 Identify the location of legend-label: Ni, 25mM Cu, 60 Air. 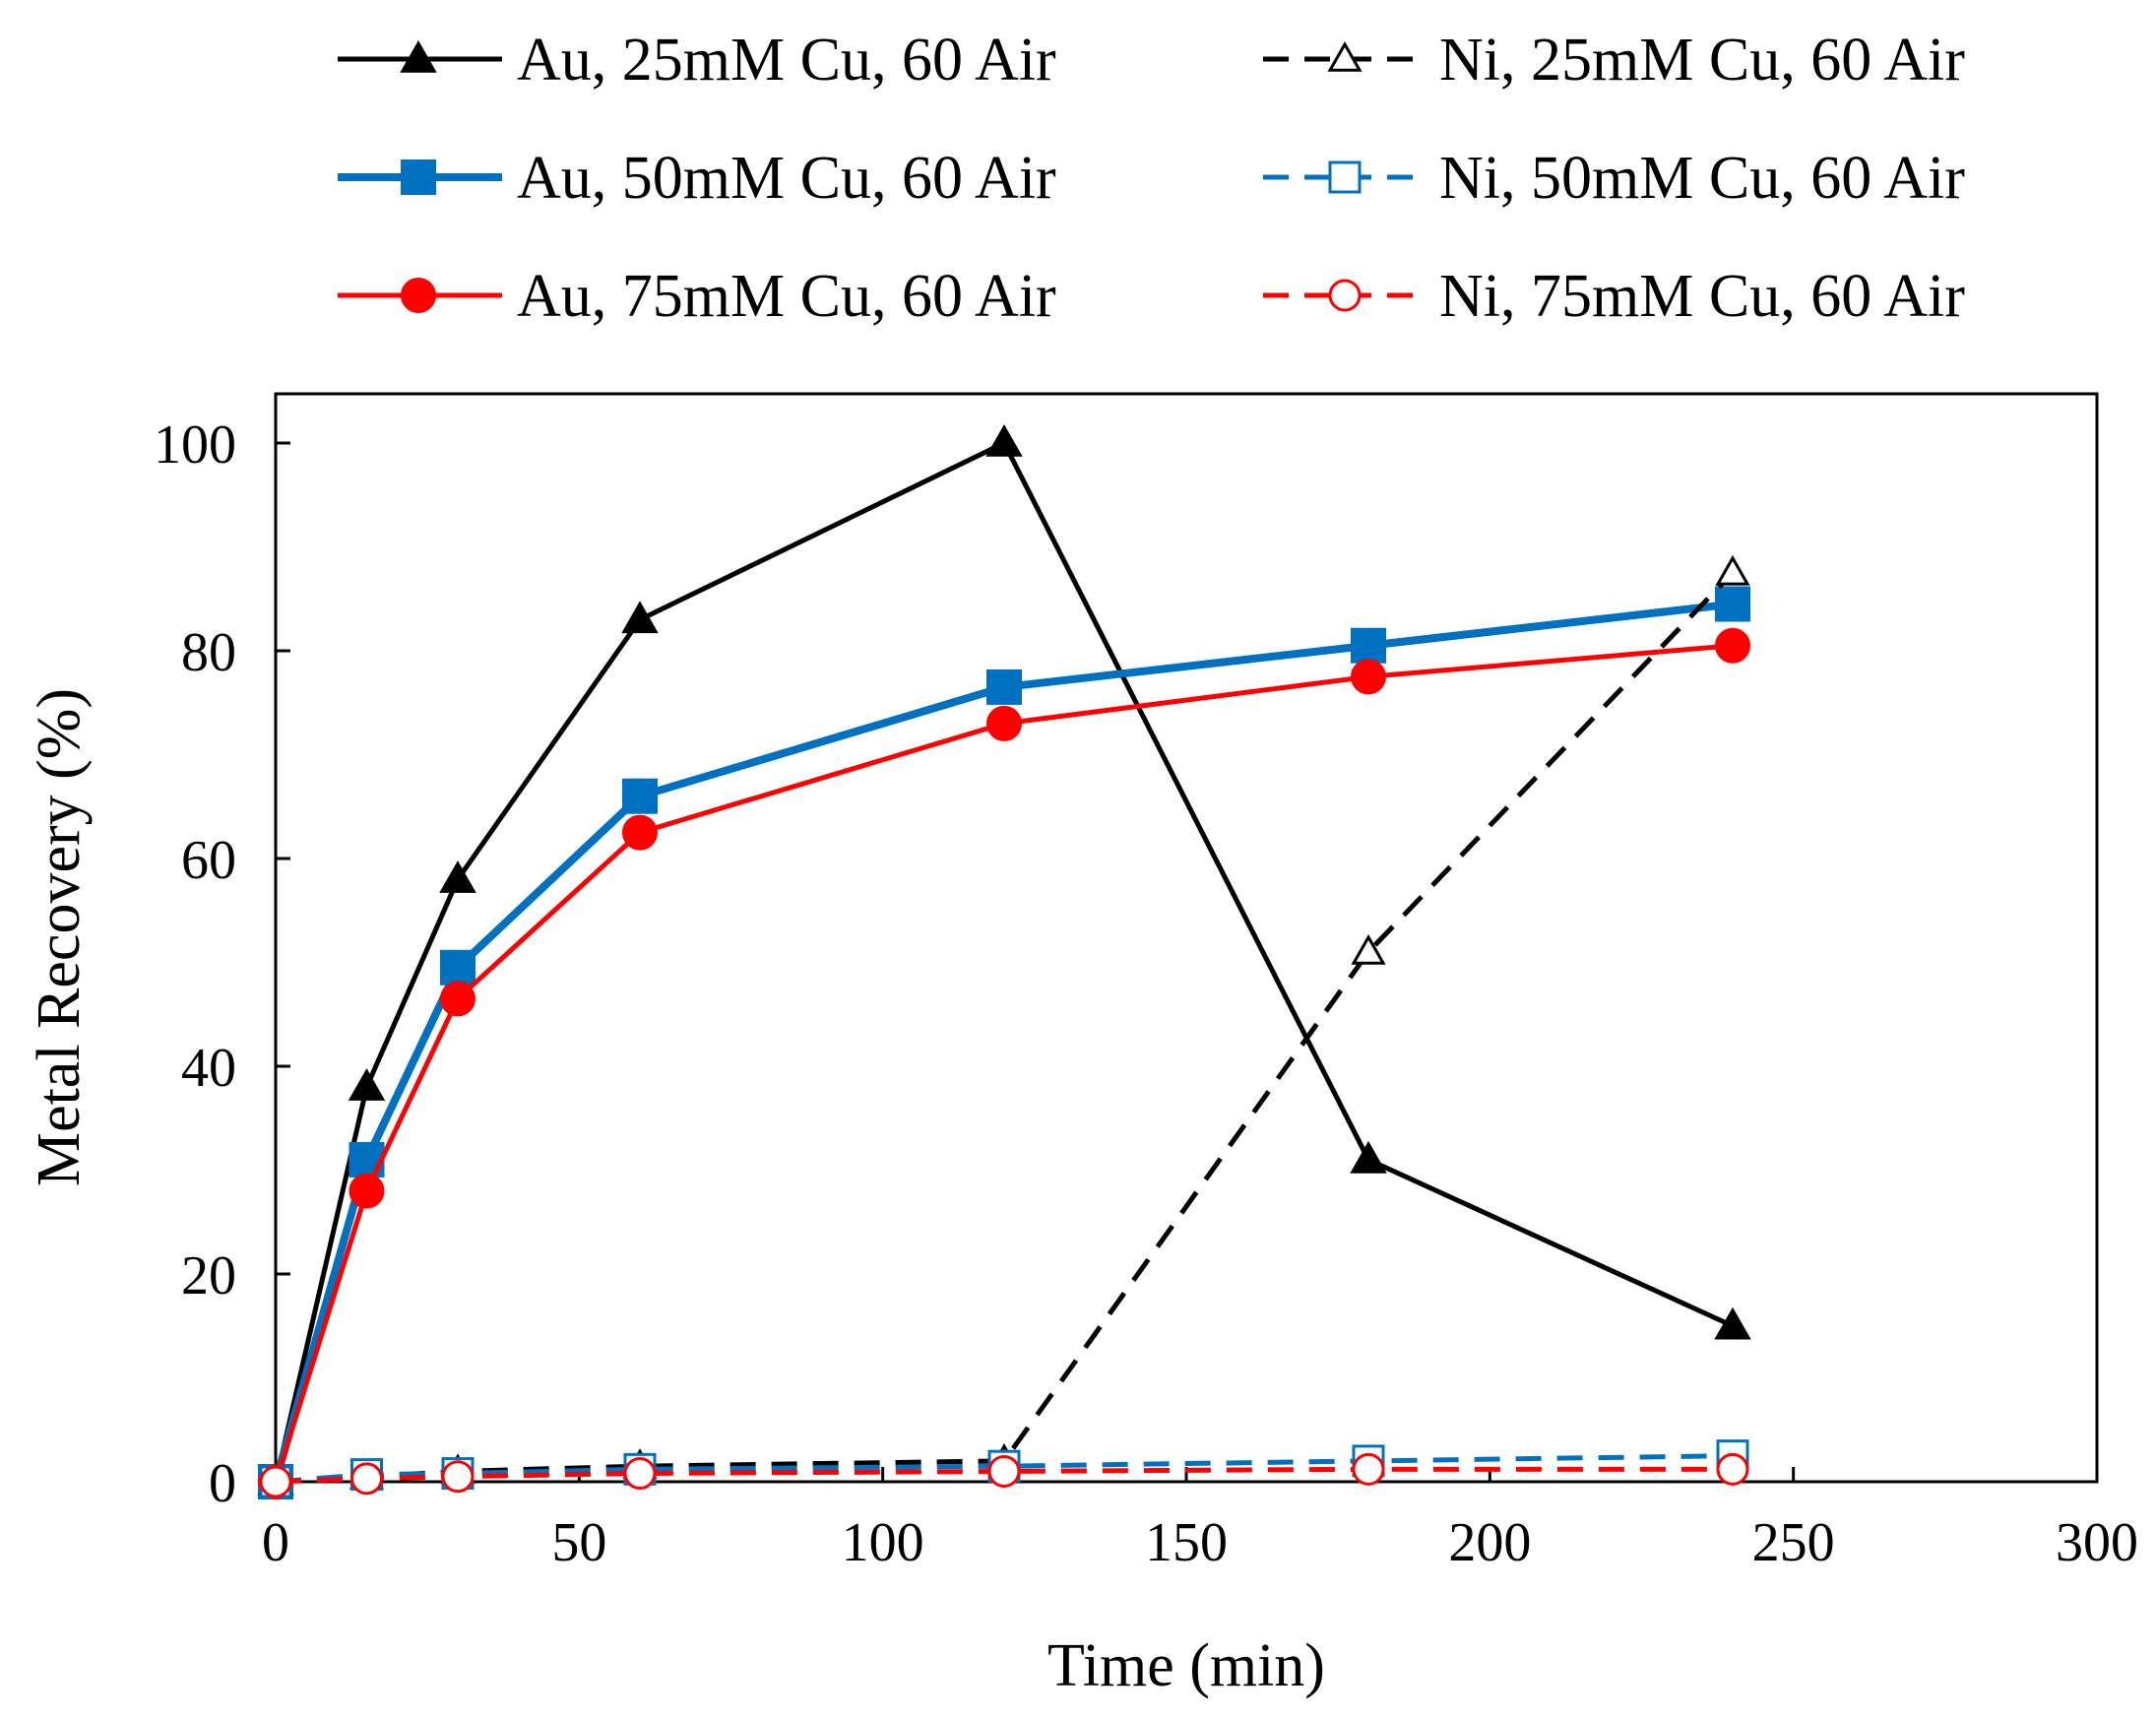
(1702, 61).